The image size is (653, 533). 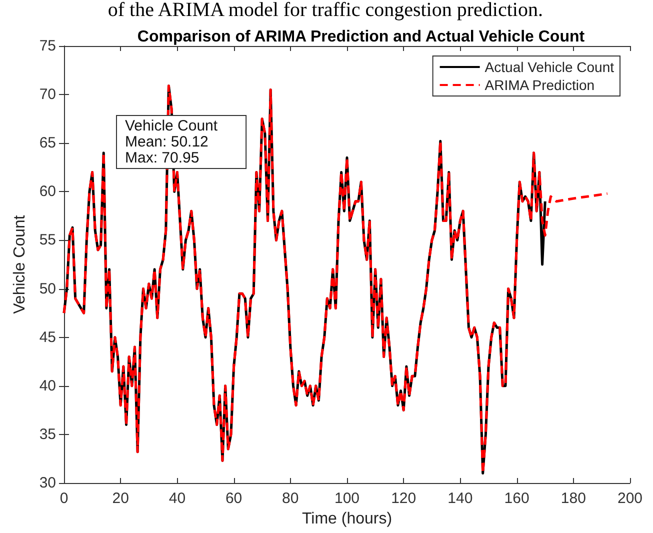 I want to click on x-tick-label: 200, so click(x=630, y=498).